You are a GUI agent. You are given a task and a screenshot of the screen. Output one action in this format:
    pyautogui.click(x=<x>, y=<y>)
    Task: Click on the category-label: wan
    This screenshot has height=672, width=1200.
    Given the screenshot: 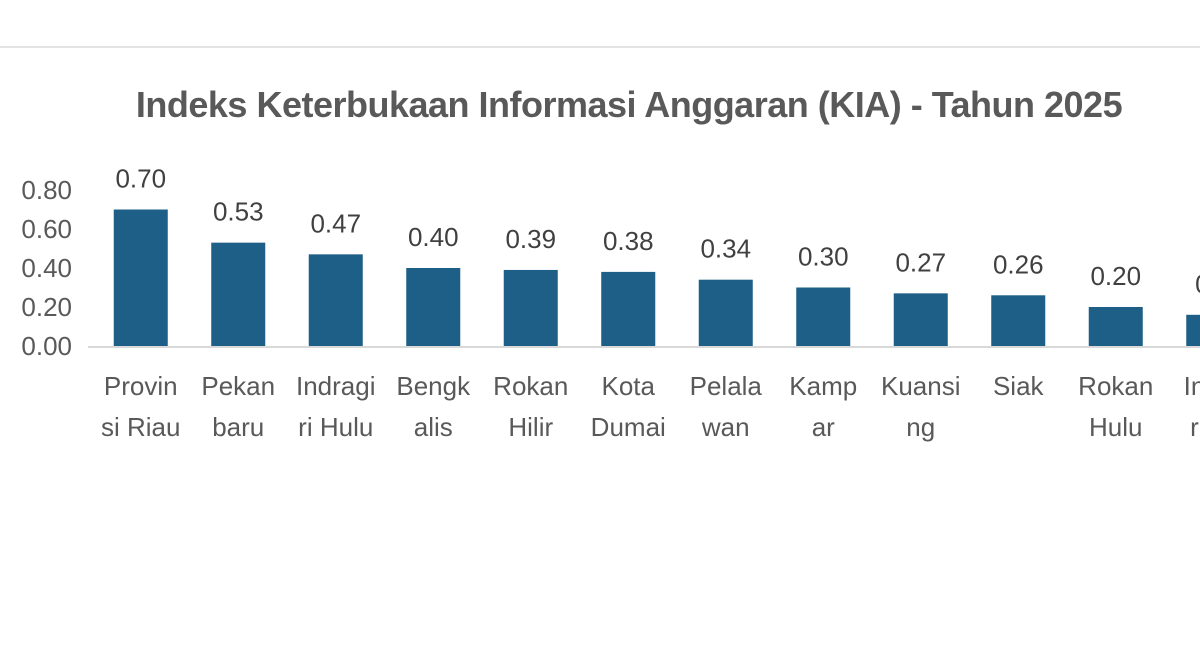 What is the action you would take?
    pyautogui.click(x=725, y=427)
    